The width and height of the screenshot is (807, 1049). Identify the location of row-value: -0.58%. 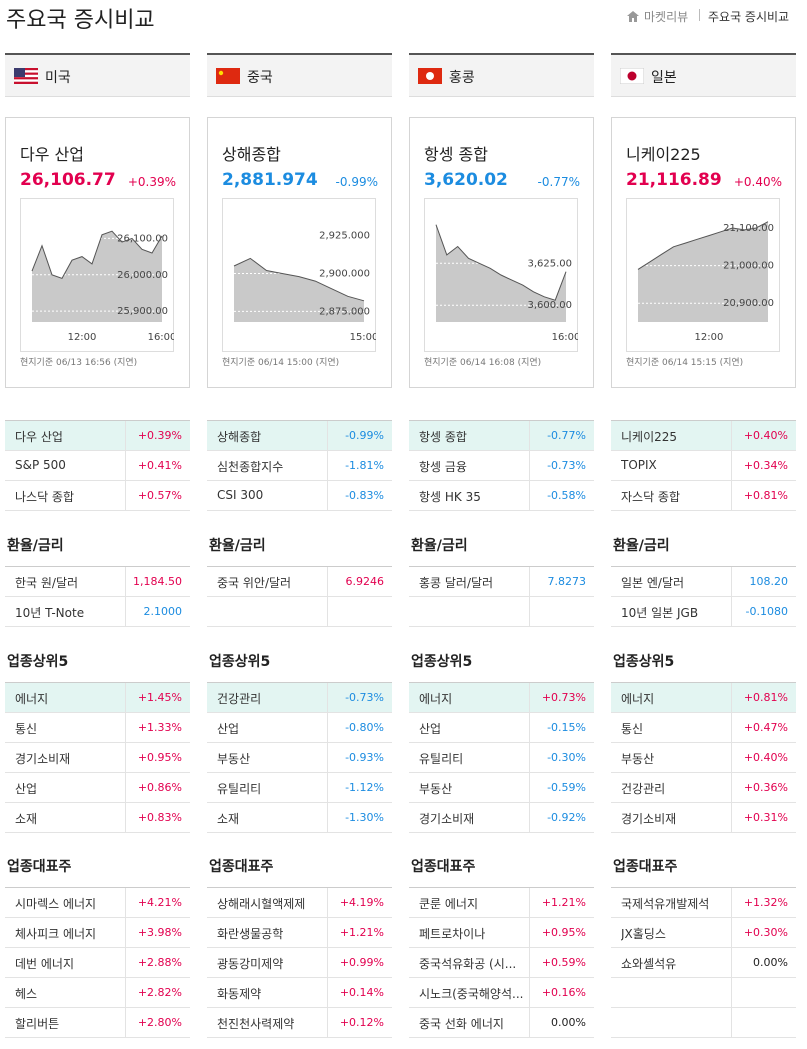
(566, 495).